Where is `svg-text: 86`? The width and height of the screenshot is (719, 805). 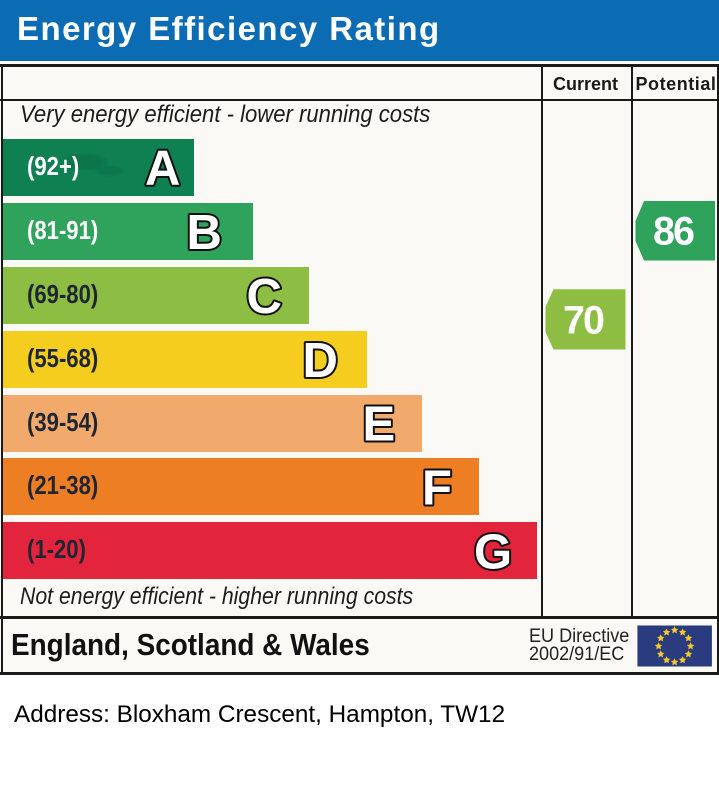
svg-text: 86 is located at coordinates (674, 231).